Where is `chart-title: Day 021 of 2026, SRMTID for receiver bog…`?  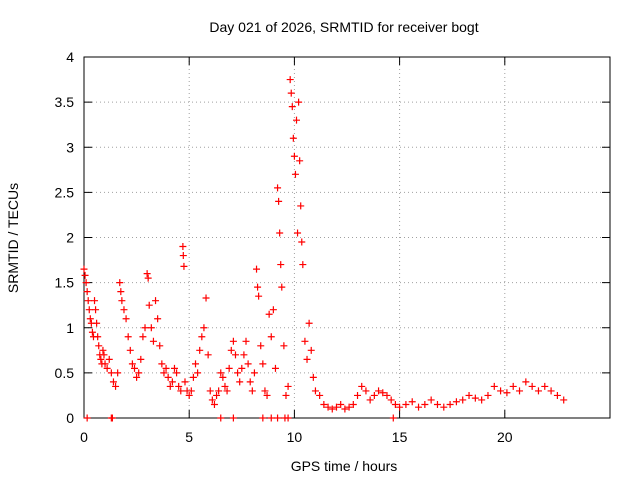
chart-title: Day 021 of 2026, SRMTID for receiver bog… is located at coordinates (343, 27).